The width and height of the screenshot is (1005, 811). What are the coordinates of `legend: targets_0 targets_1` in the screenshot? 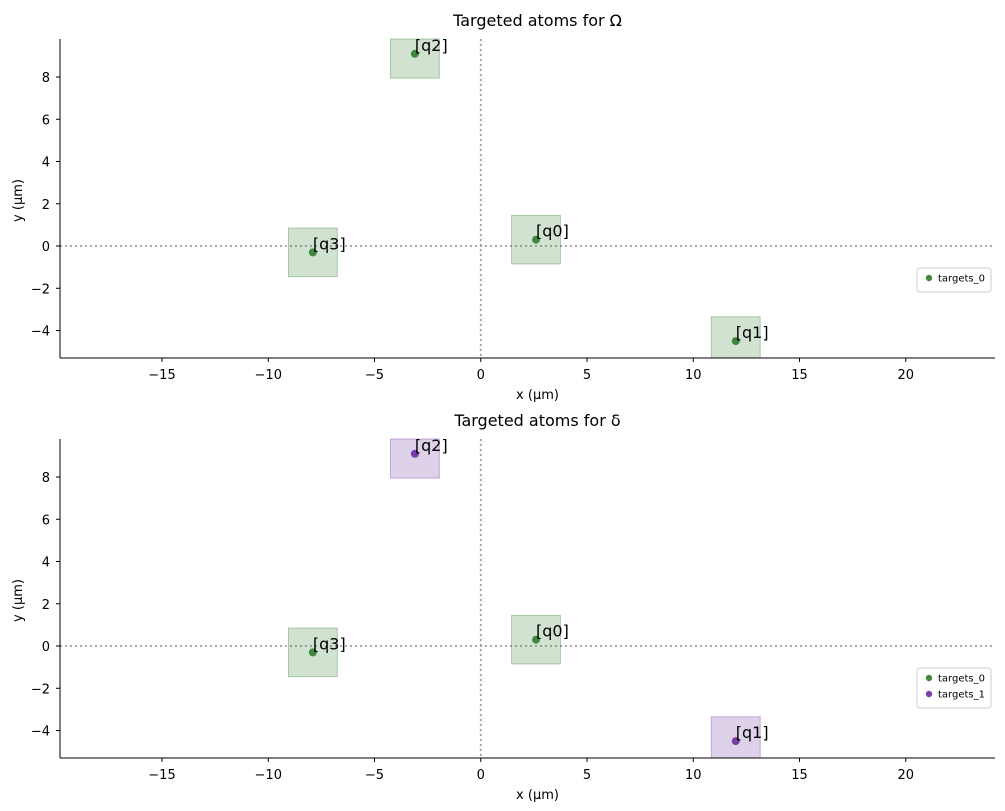 It's located at (954, 688).